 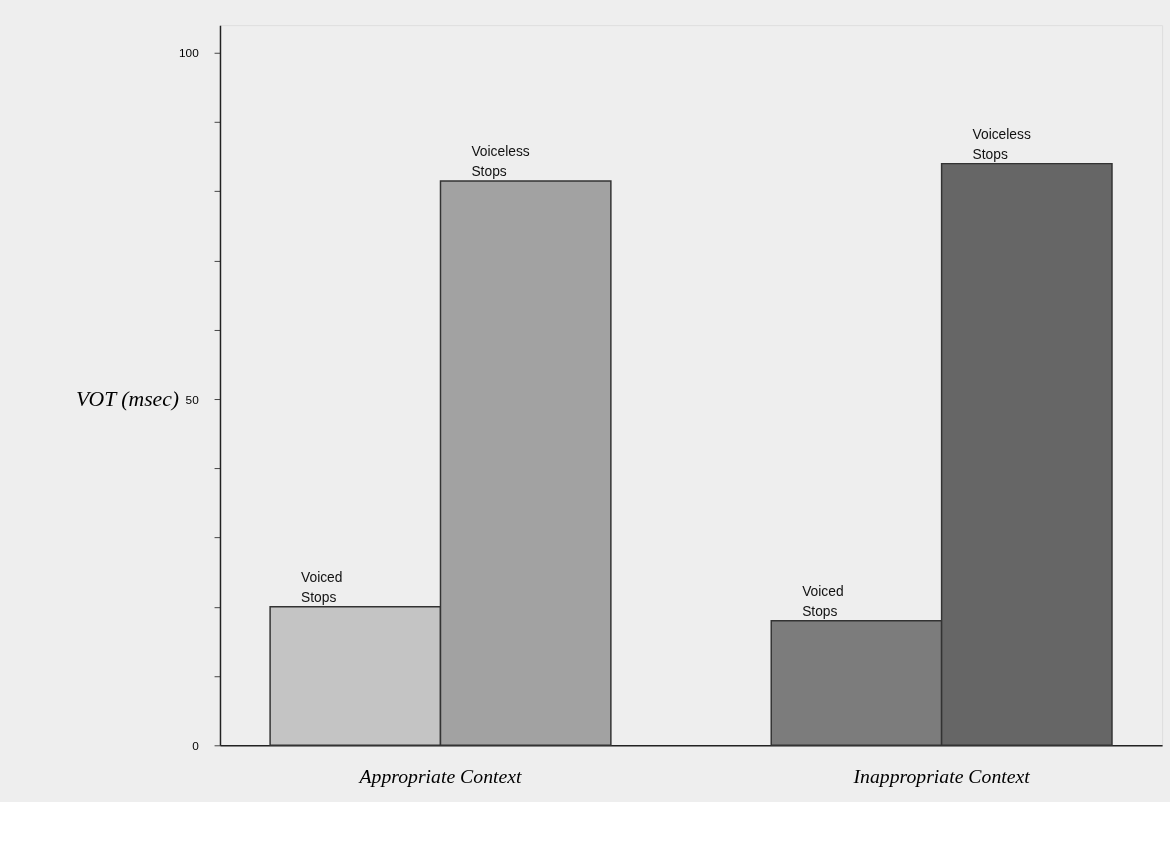 What do you see at coordinates (196, 745) in the screenshot?
I see `y-tick-label: 0` at bounding box center [196, 745].